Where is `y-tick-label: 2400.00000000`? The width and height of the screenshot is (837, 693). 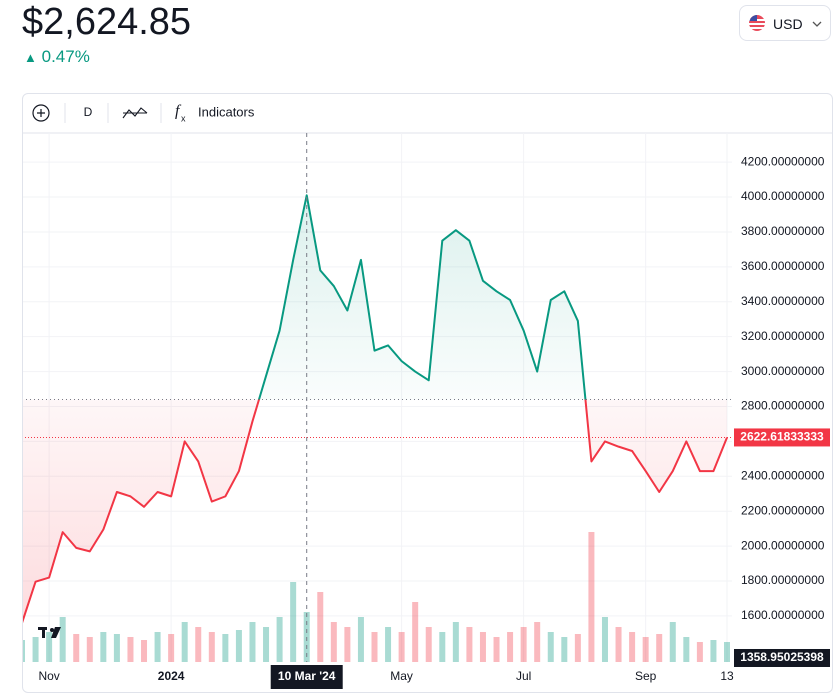
y-tick-label: 2400.00000000 is located at coordinates (783, 475).